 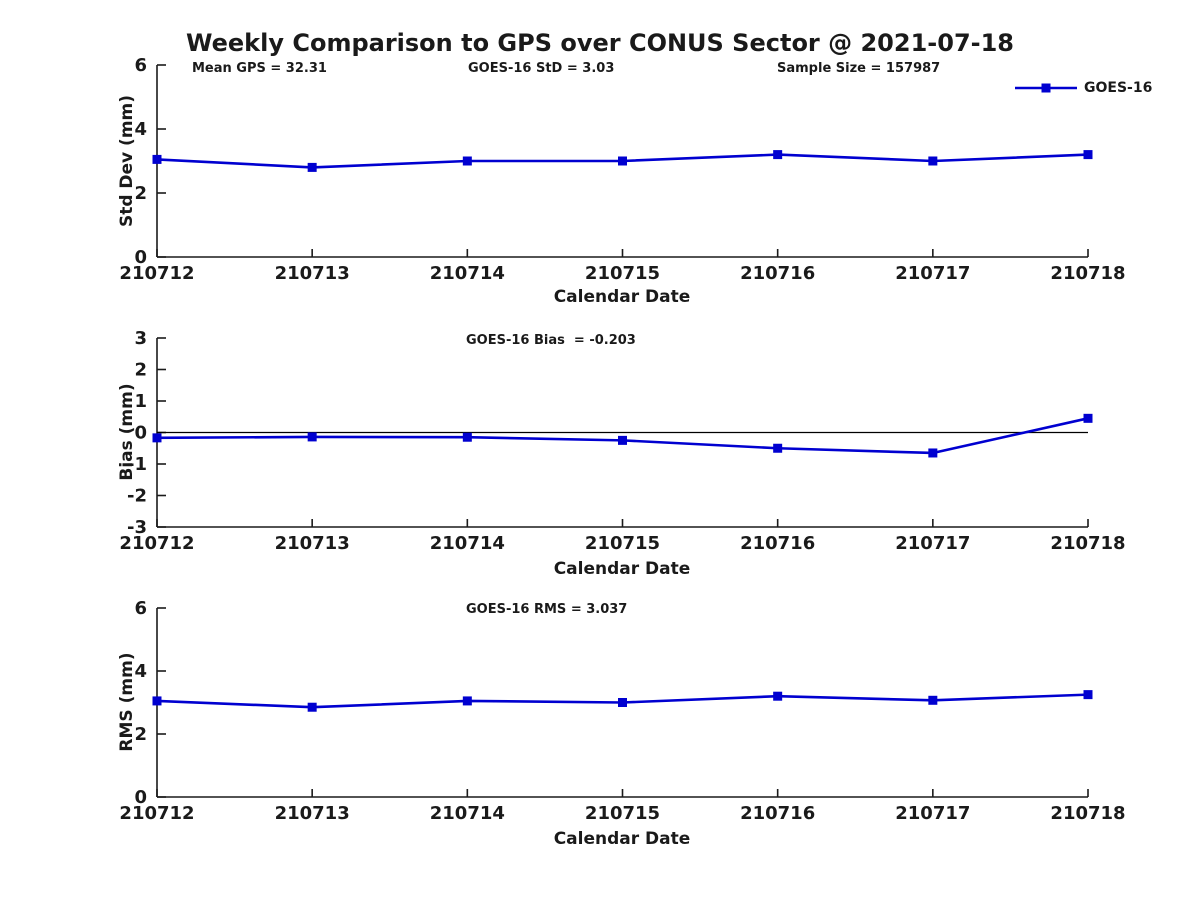 What do you see at coordinates (127, 432) in the screenshot?
I see `ylabel-bias: Bias (mm)` at bounding box center [127, 432].